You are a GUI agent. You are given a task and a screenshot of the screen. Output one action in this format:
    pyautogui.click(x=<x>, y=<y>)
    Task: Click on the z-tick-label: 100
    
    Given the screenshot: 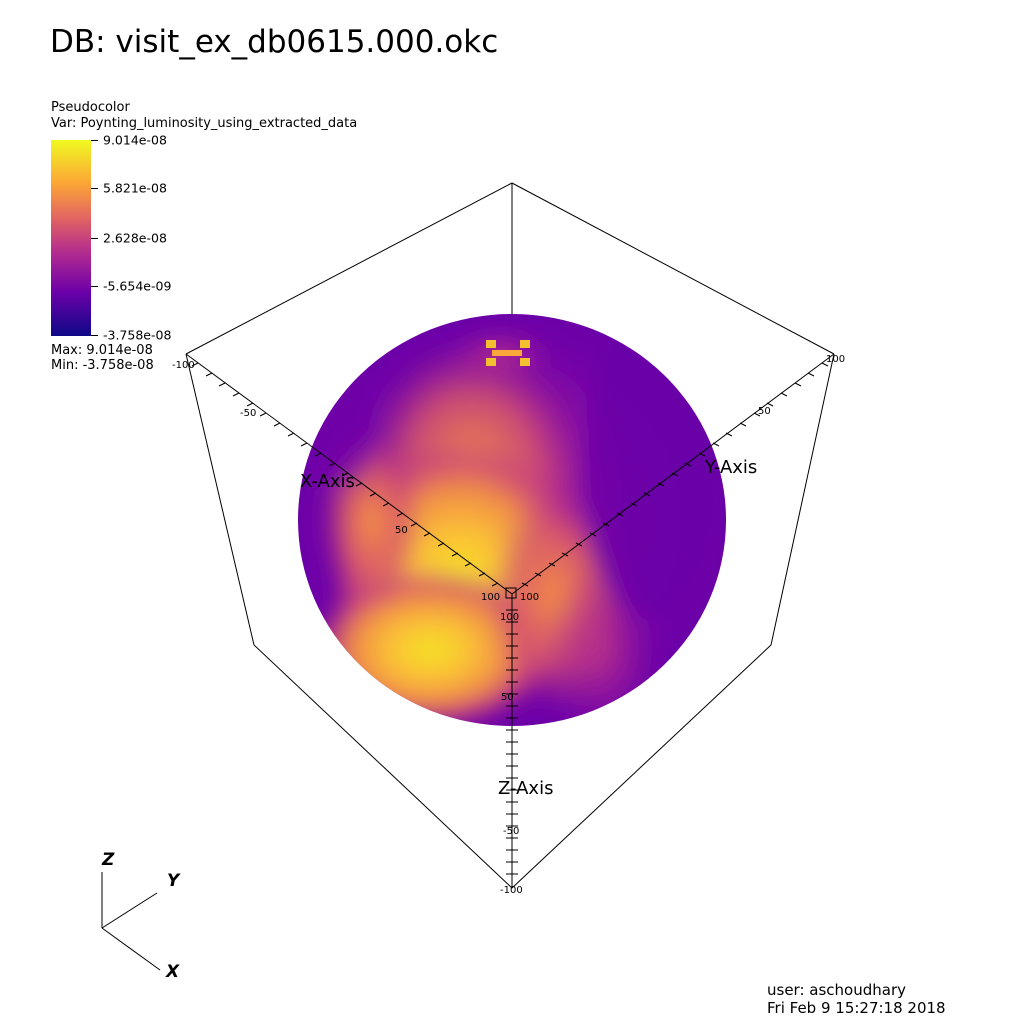 What is the action you would take?
    pyautogui.click(x=509, y=617)
    